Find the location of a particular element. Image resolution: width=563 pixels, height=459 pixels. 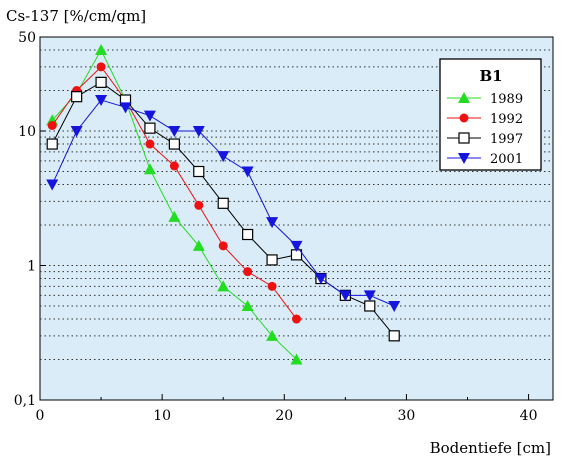

y-tick-label: 1 is located at coordinates (31, 267).